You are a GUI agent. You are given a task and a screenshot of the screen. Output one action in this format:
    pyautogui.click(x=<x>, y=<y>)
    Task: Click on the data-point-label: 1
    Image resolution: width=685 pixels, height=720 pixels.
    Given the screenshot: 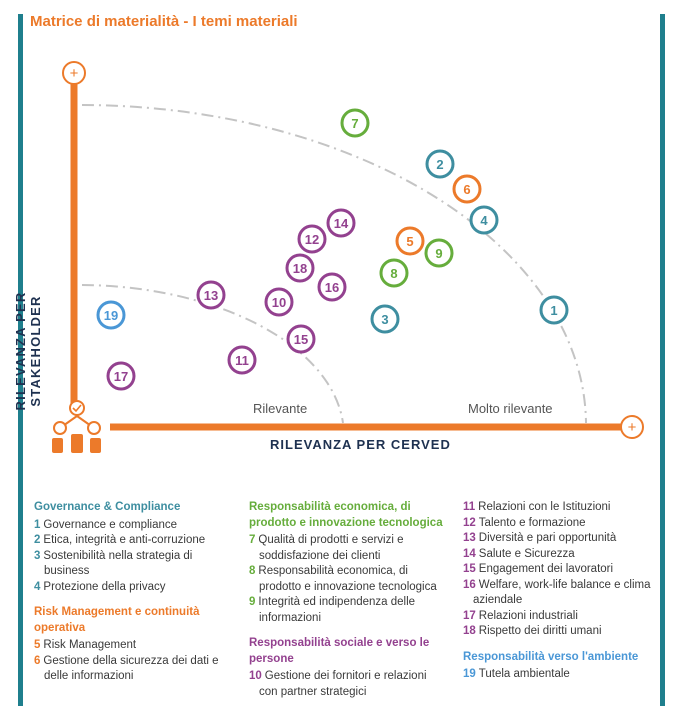 What is the action you would take?
    pyautogui.click(x=553, y=310)
    